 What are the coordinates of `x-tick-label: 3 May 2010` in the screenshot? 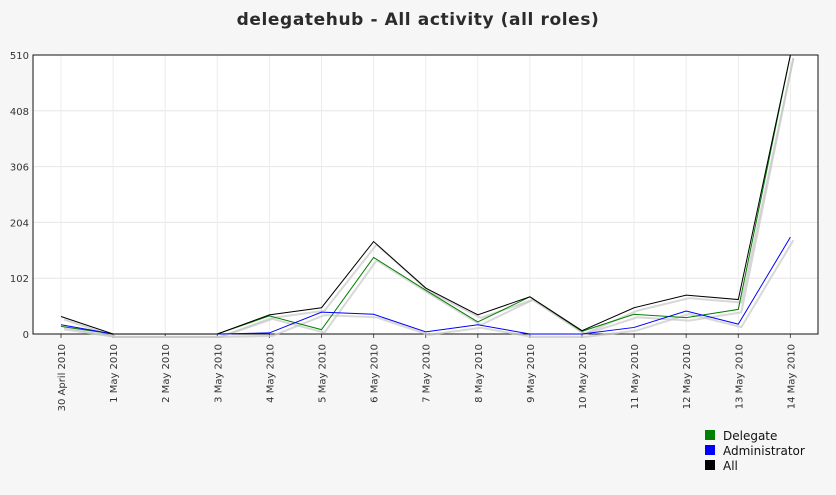 It's located at (218, 373).